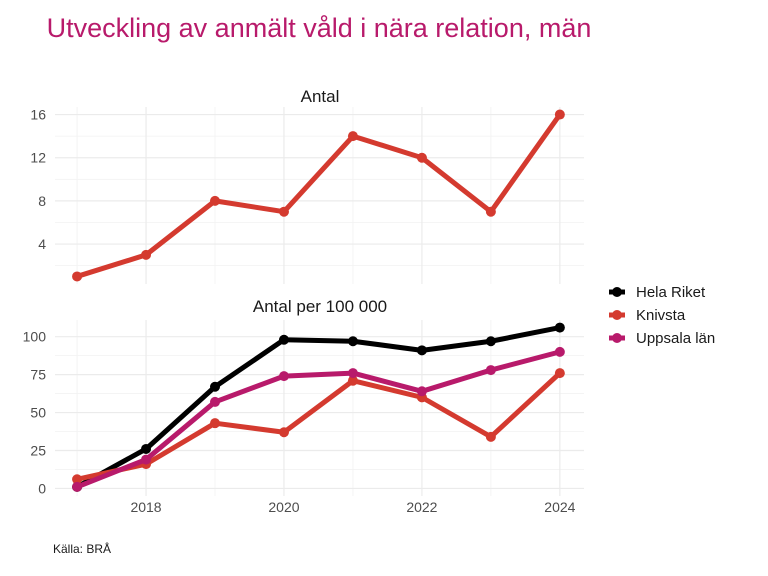  I want to click on x-tick-label: 2018, so click(145, 507).